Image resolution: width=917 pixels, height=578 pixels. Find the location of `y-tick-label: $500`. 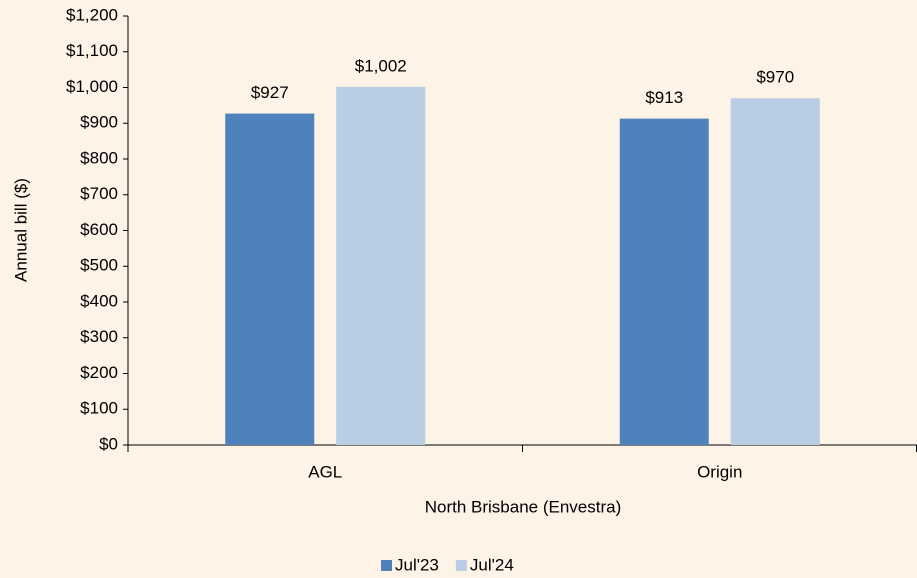

y-tick-label: $500 is located at coordinates (99, 265).